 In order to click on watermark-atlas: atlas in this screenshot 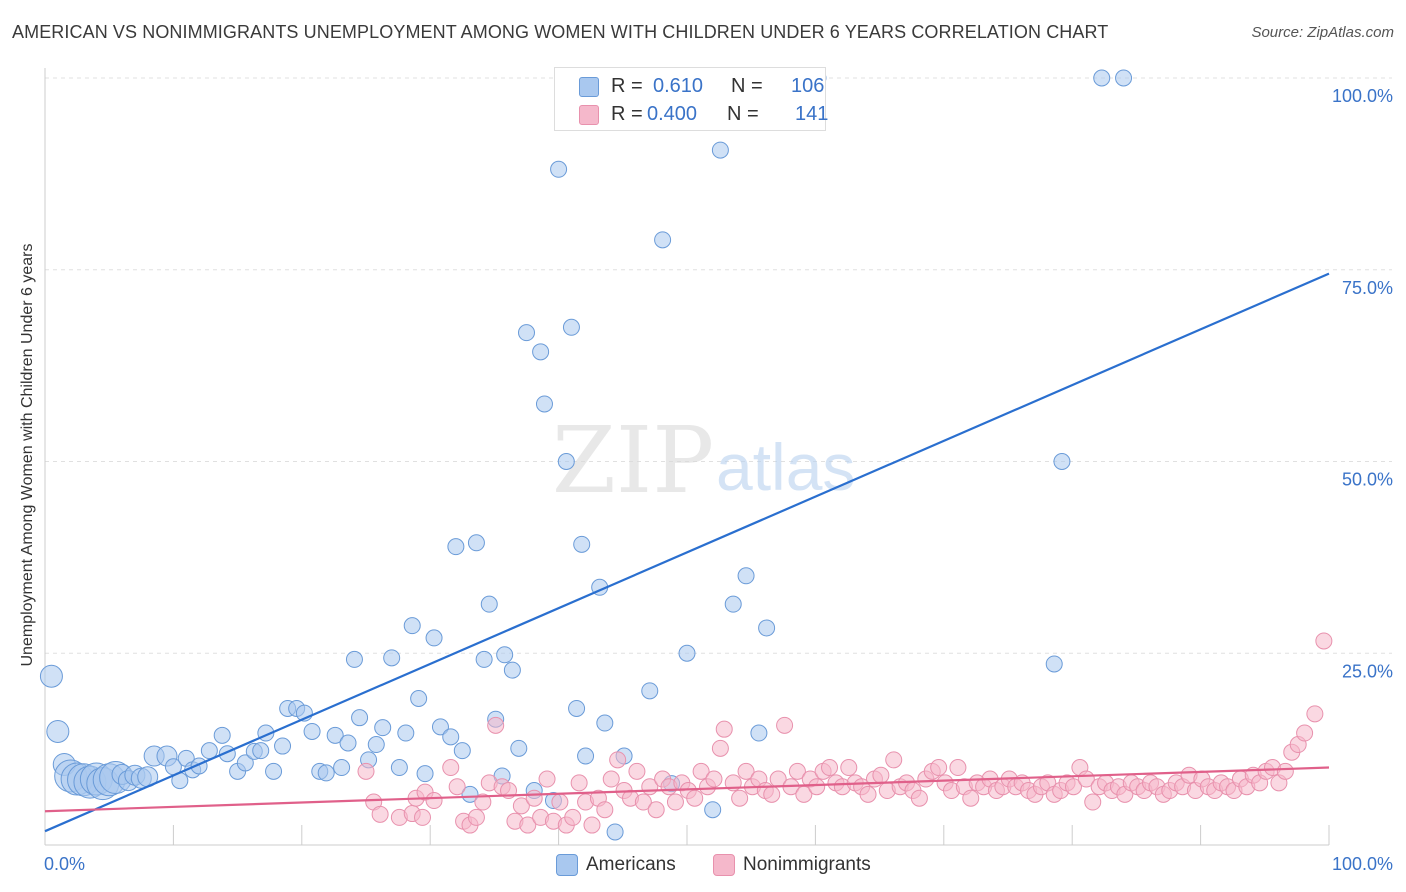, I will do `click(785, 467)`.